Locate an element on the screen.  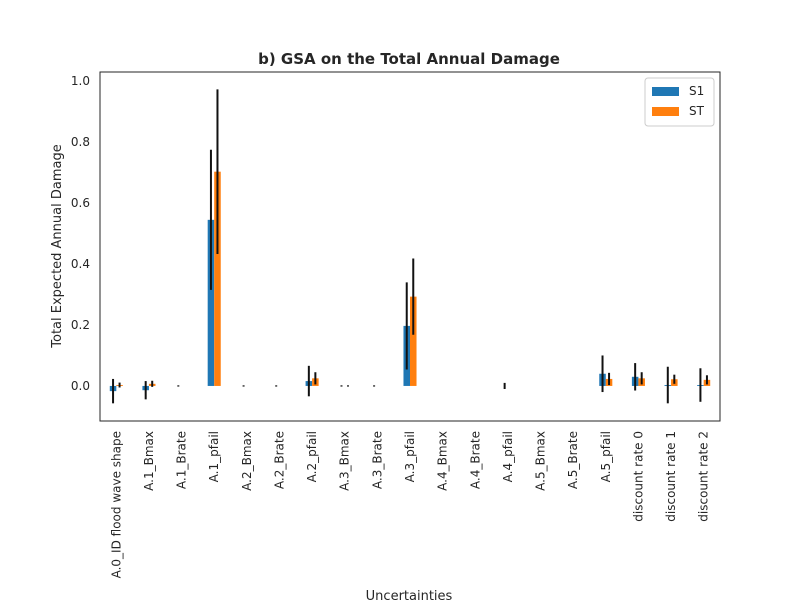
y-axis-label: Total Expected Annual Damage is located at coordinates (57, 246).